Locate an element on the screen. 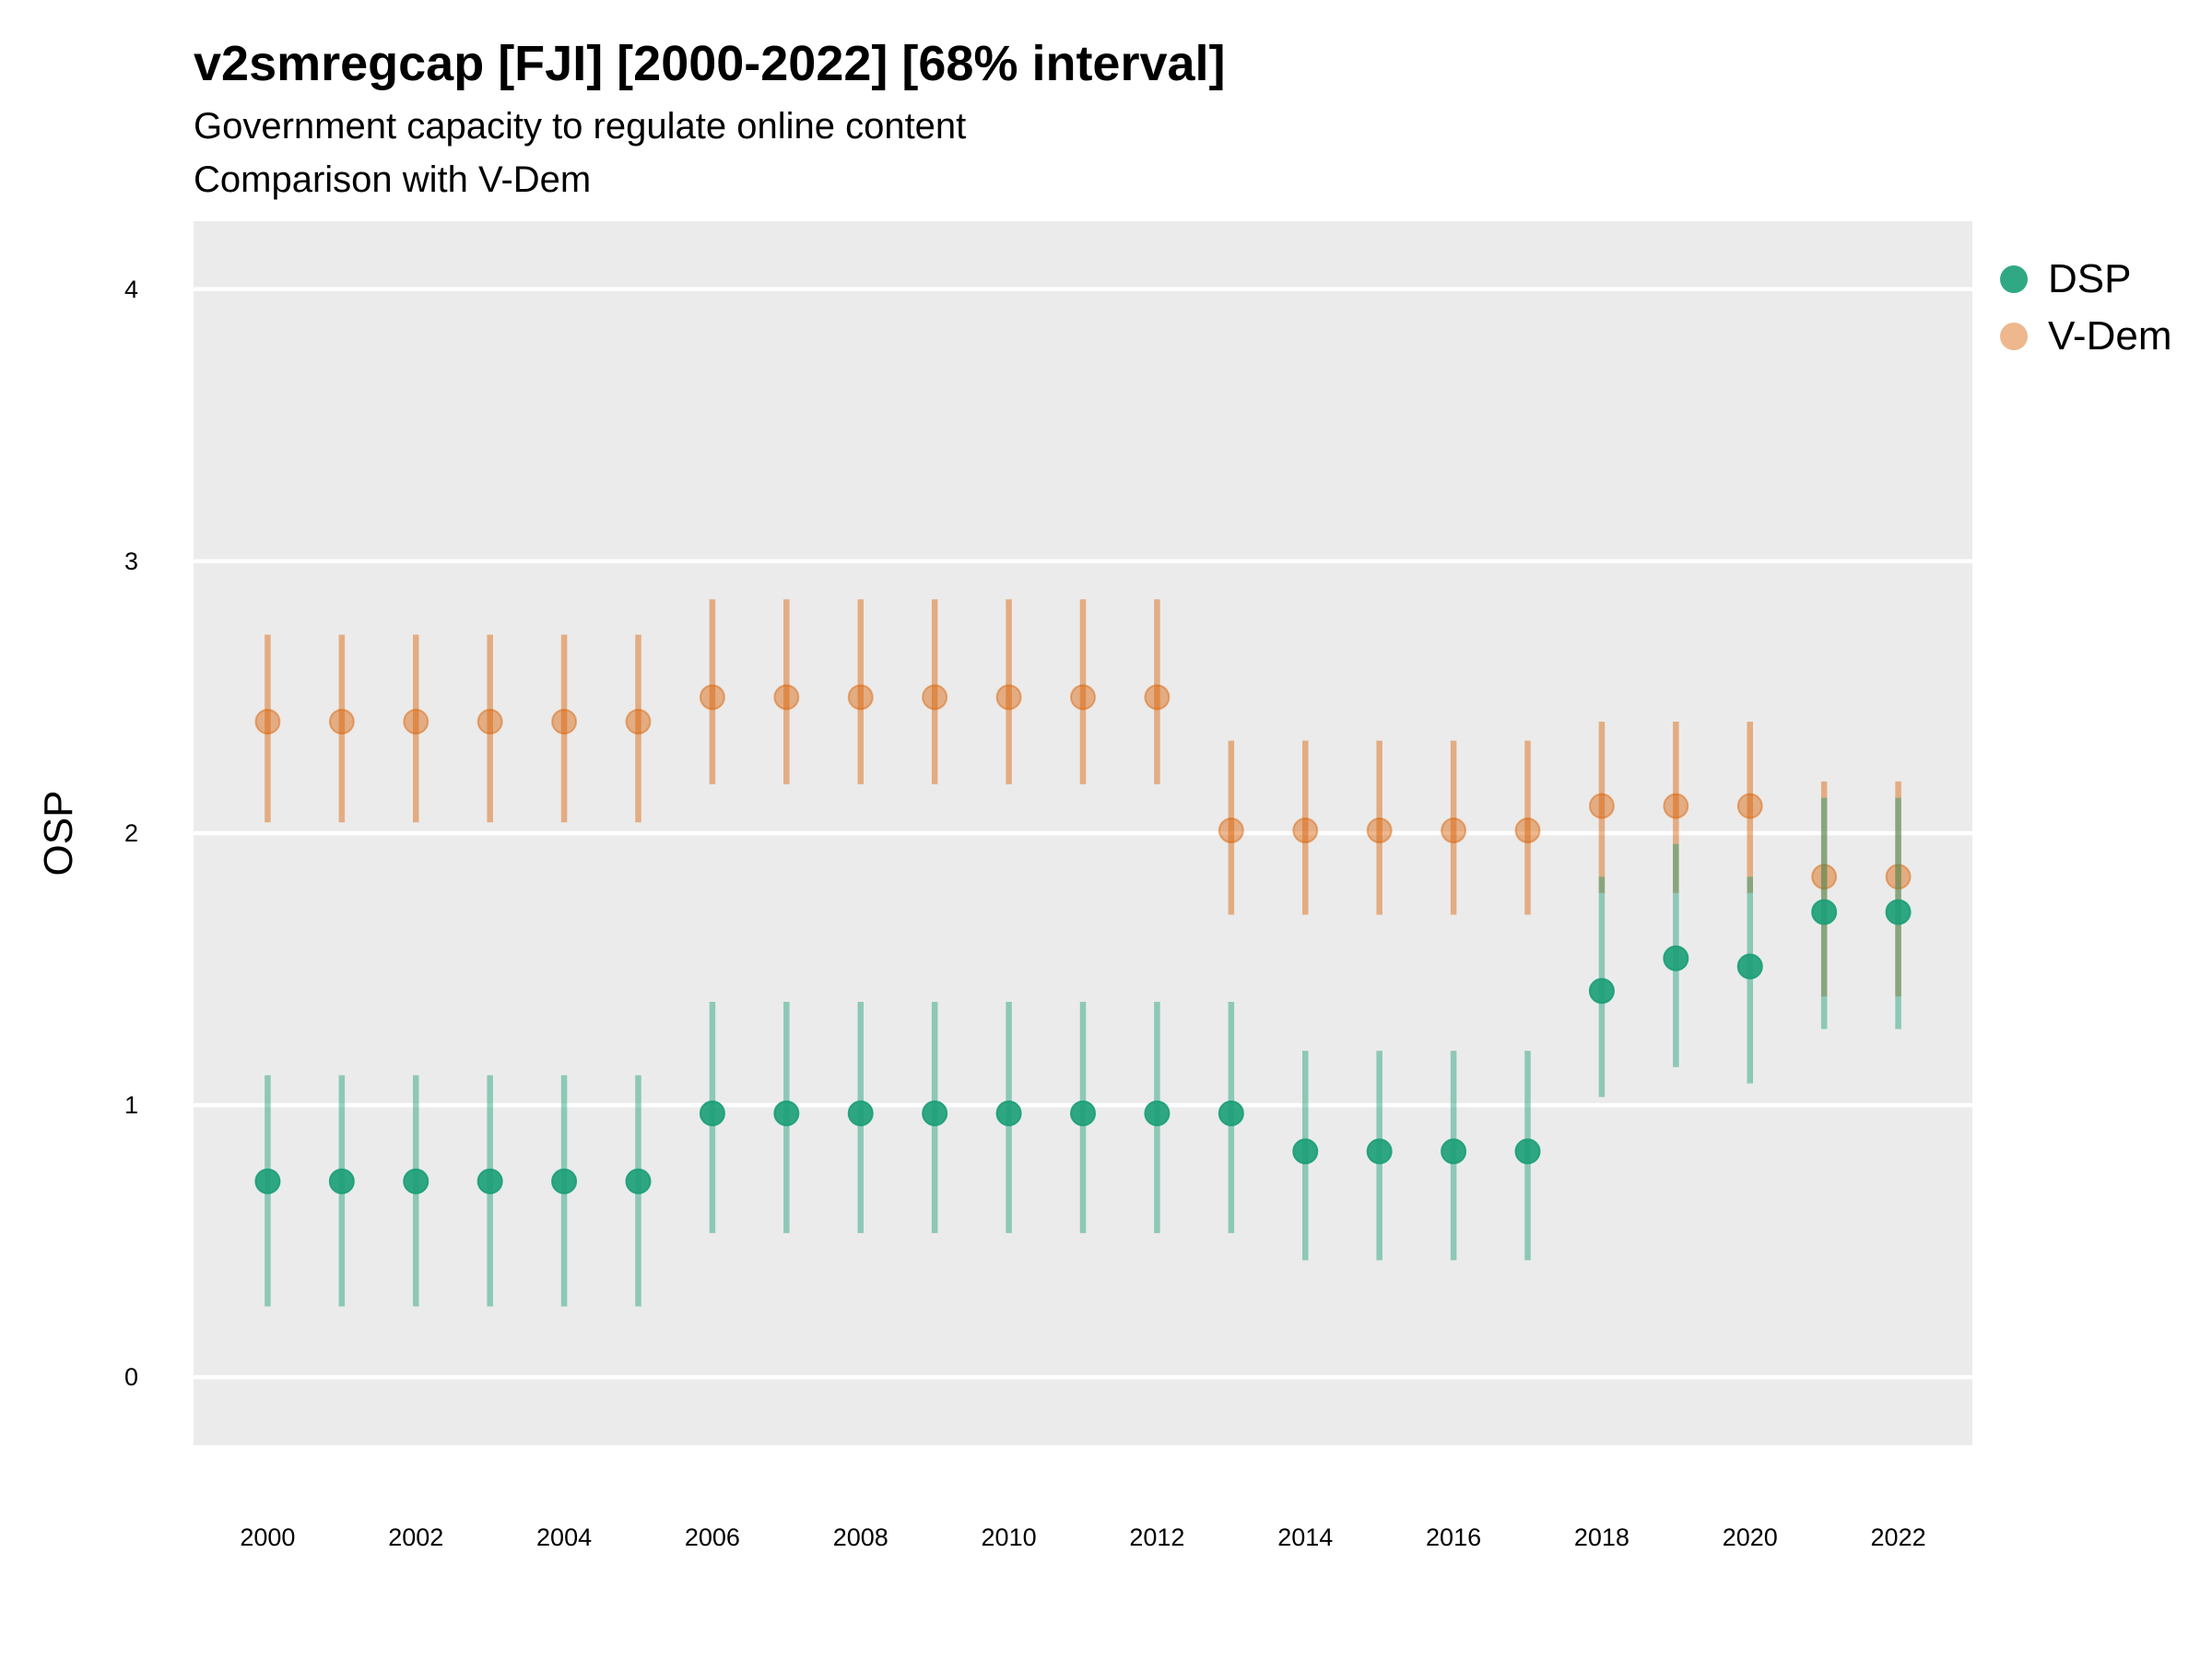  x-tick-label-2020: 2020 is located at coordinates (1750, 1537).